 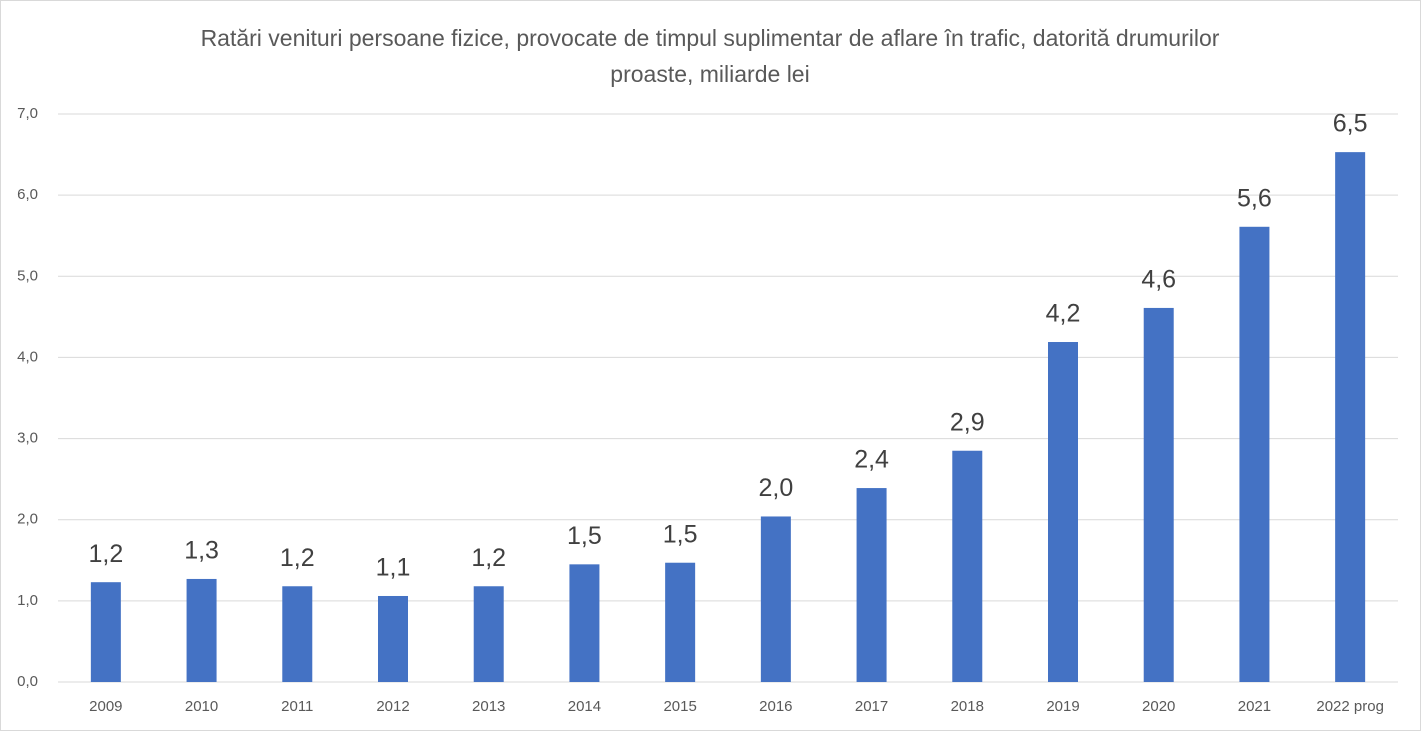 What do you see at coordinates (297, 706) in the screenshot?
I see `x-tick-label: 2011` at bounding box center [297, 706].